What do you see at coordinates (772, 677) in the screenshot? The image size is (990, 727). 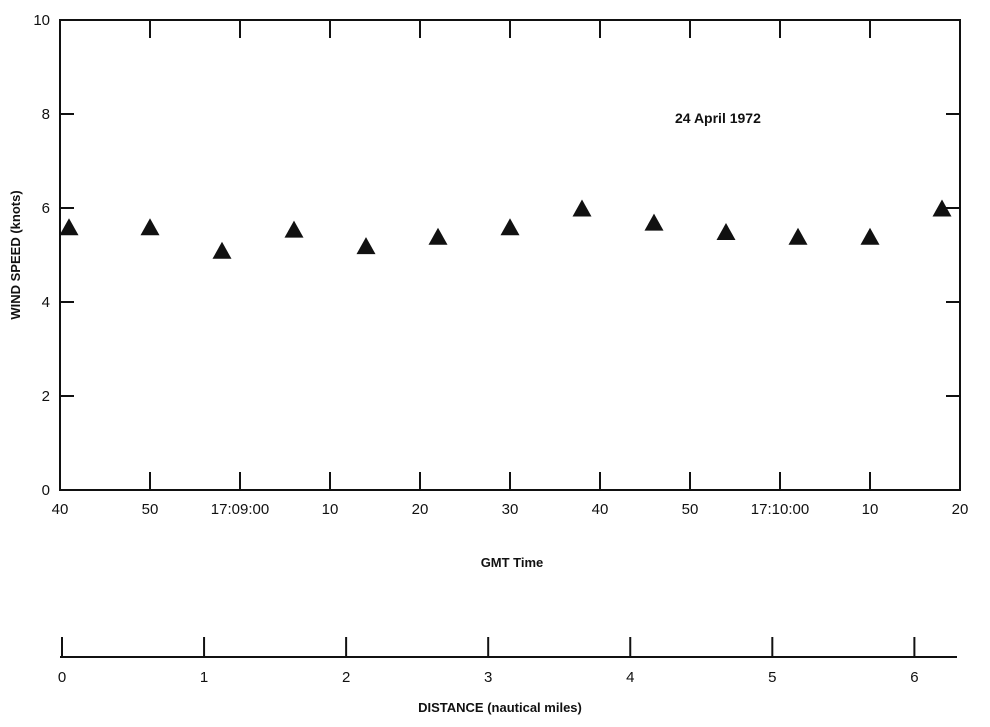 I see `distance-tick-label: 5` at bounding box center [772, 677].